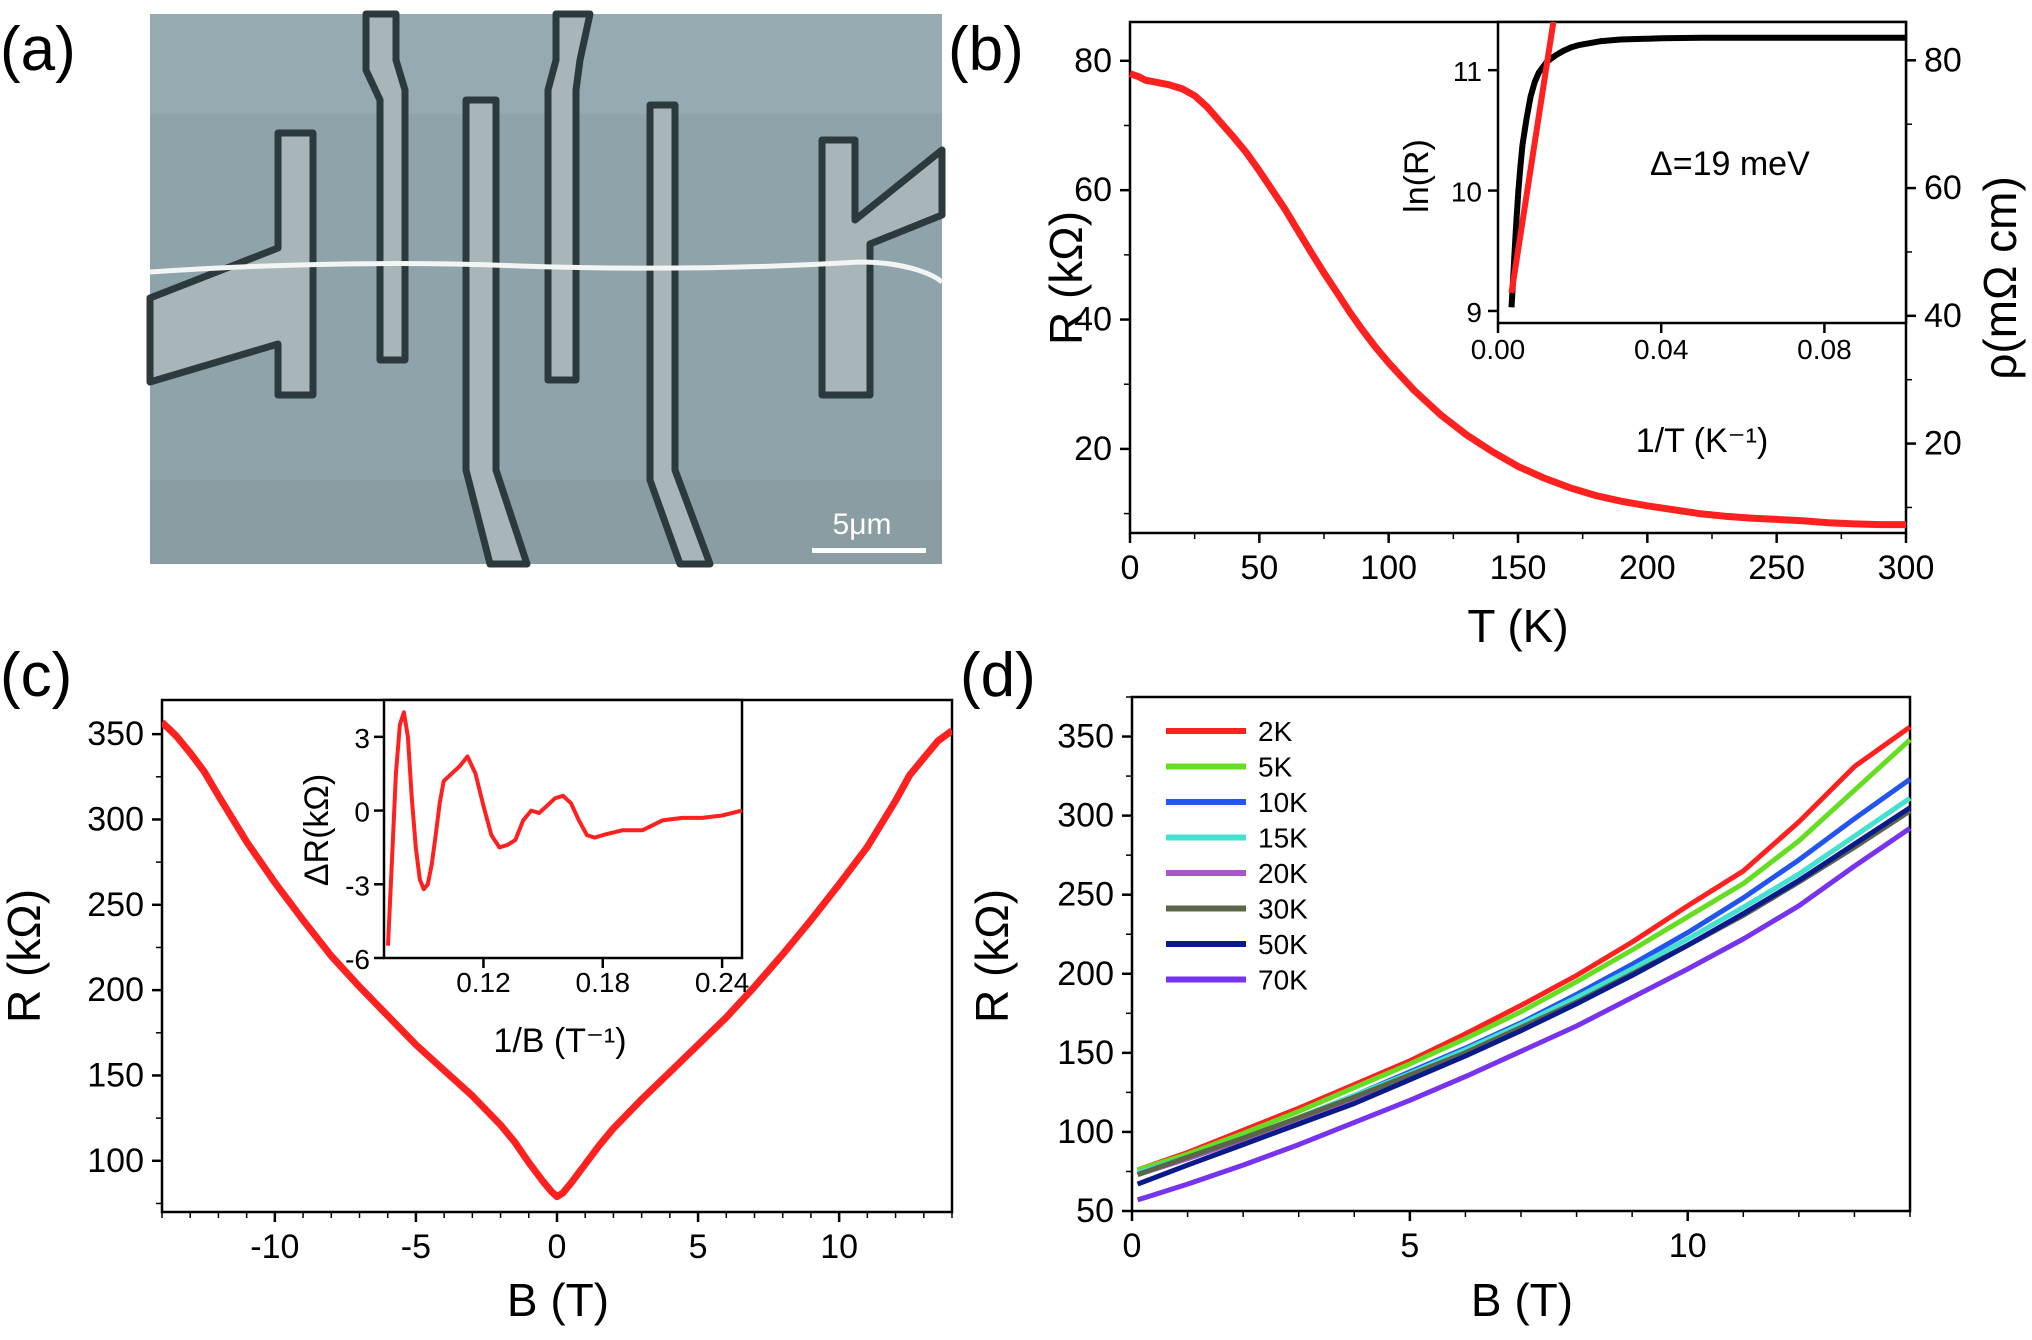  Describe the element at coordinates (1417, 176) in the screenshot. I see `inset-b-y-label: ln(R)` at that location.